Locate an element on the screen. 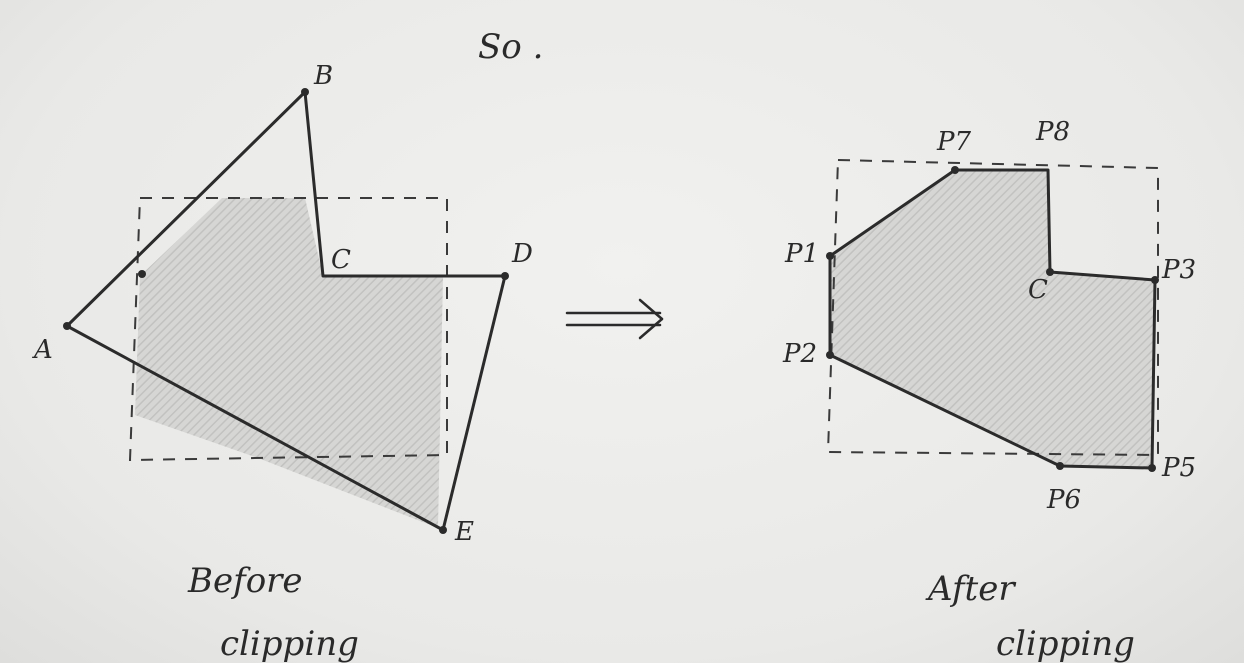  p1-dot is located at coordinates (830, 256).